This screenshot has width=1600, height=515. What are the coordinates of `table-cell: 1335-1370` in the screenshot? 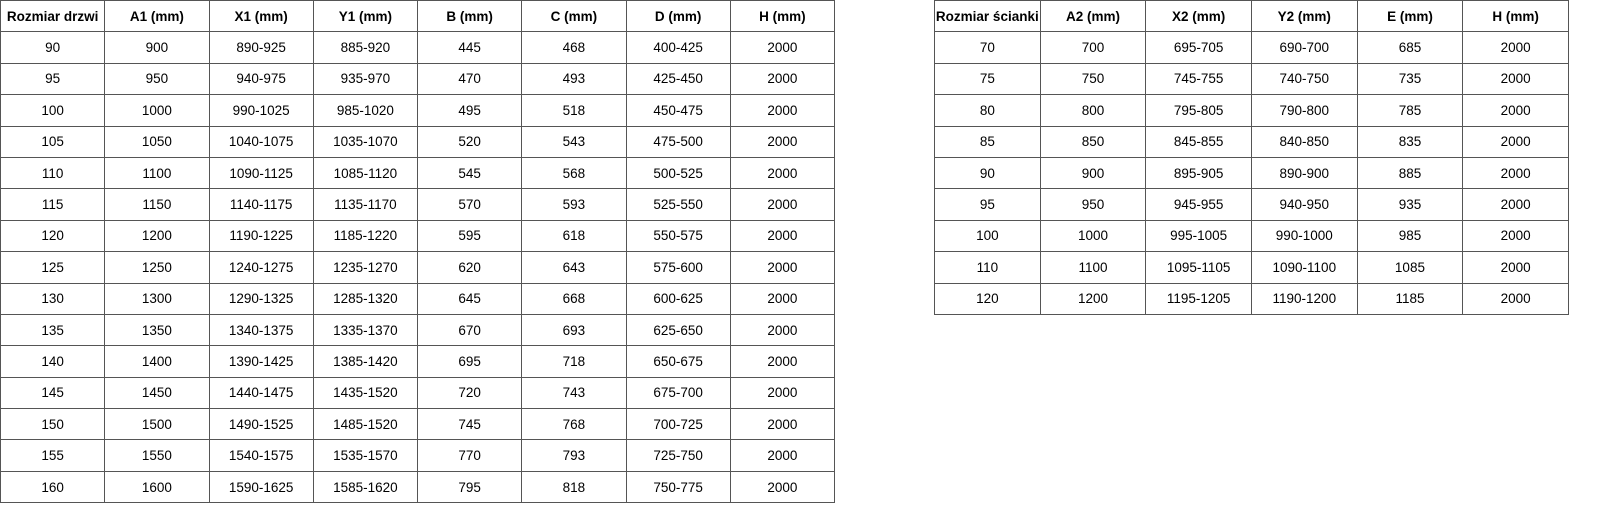 It's located at (365, 330).